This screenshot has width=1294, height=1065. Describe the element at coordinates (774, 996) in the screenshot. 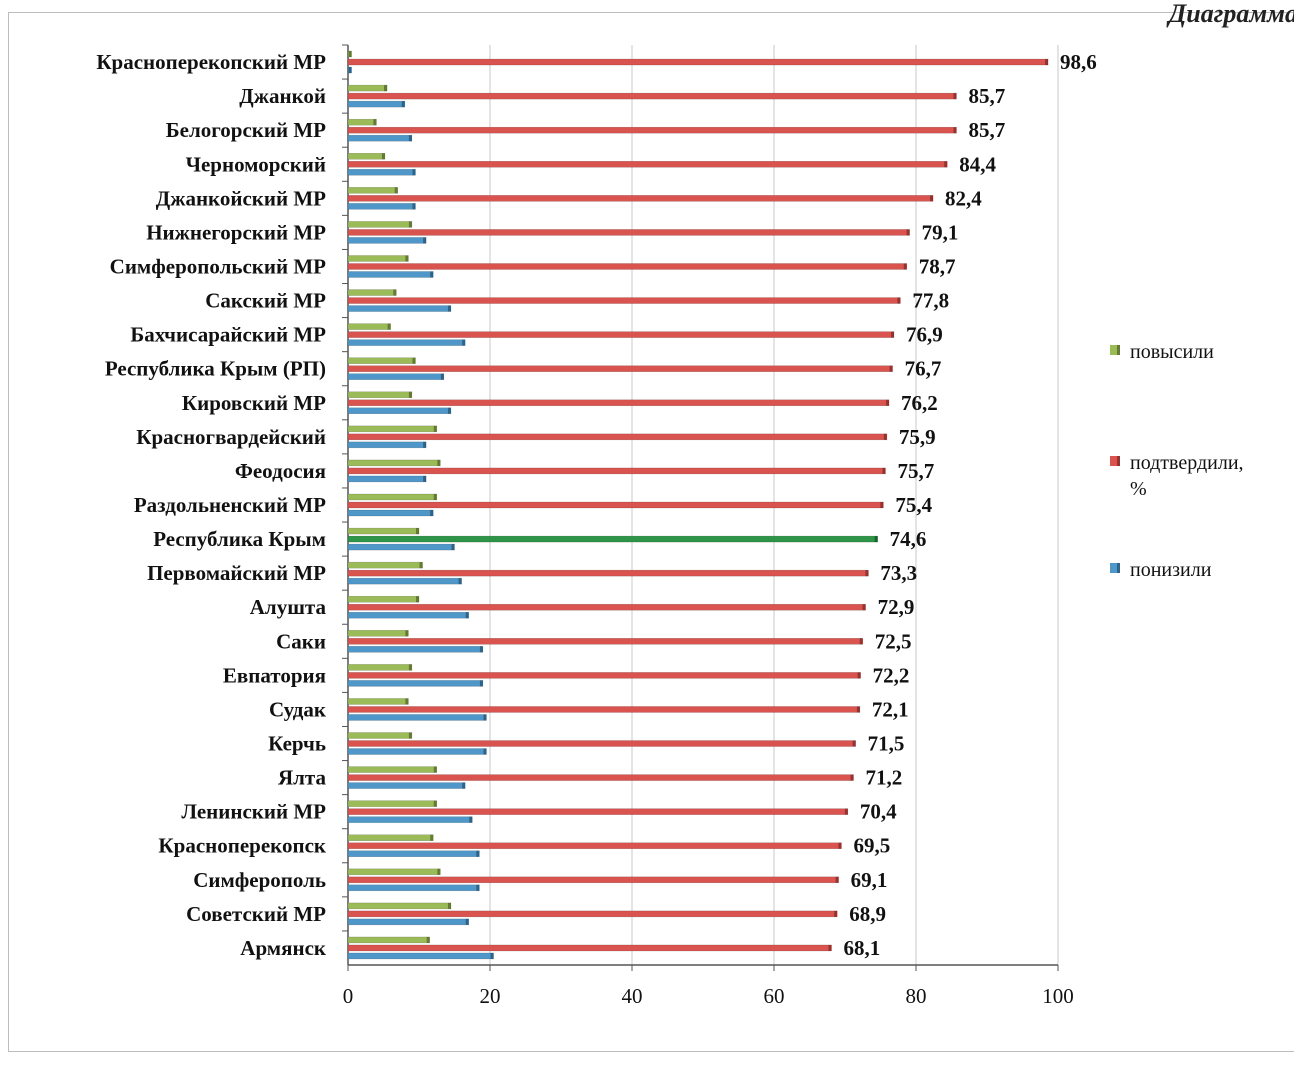

I see `x-tick-label-60: 60` at that location.